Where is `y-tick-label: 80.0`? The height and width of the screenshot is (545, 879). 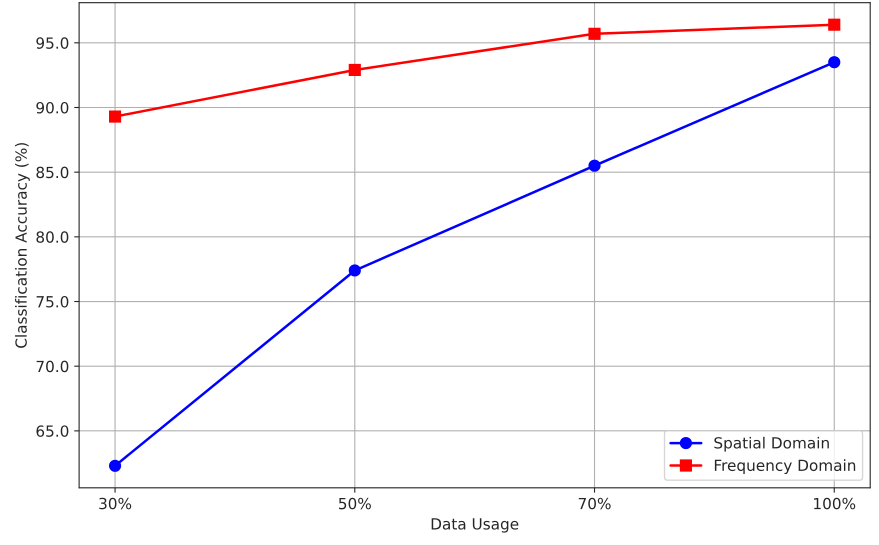 y-tick-label: 80.0 is located at coordinates (52, 237).